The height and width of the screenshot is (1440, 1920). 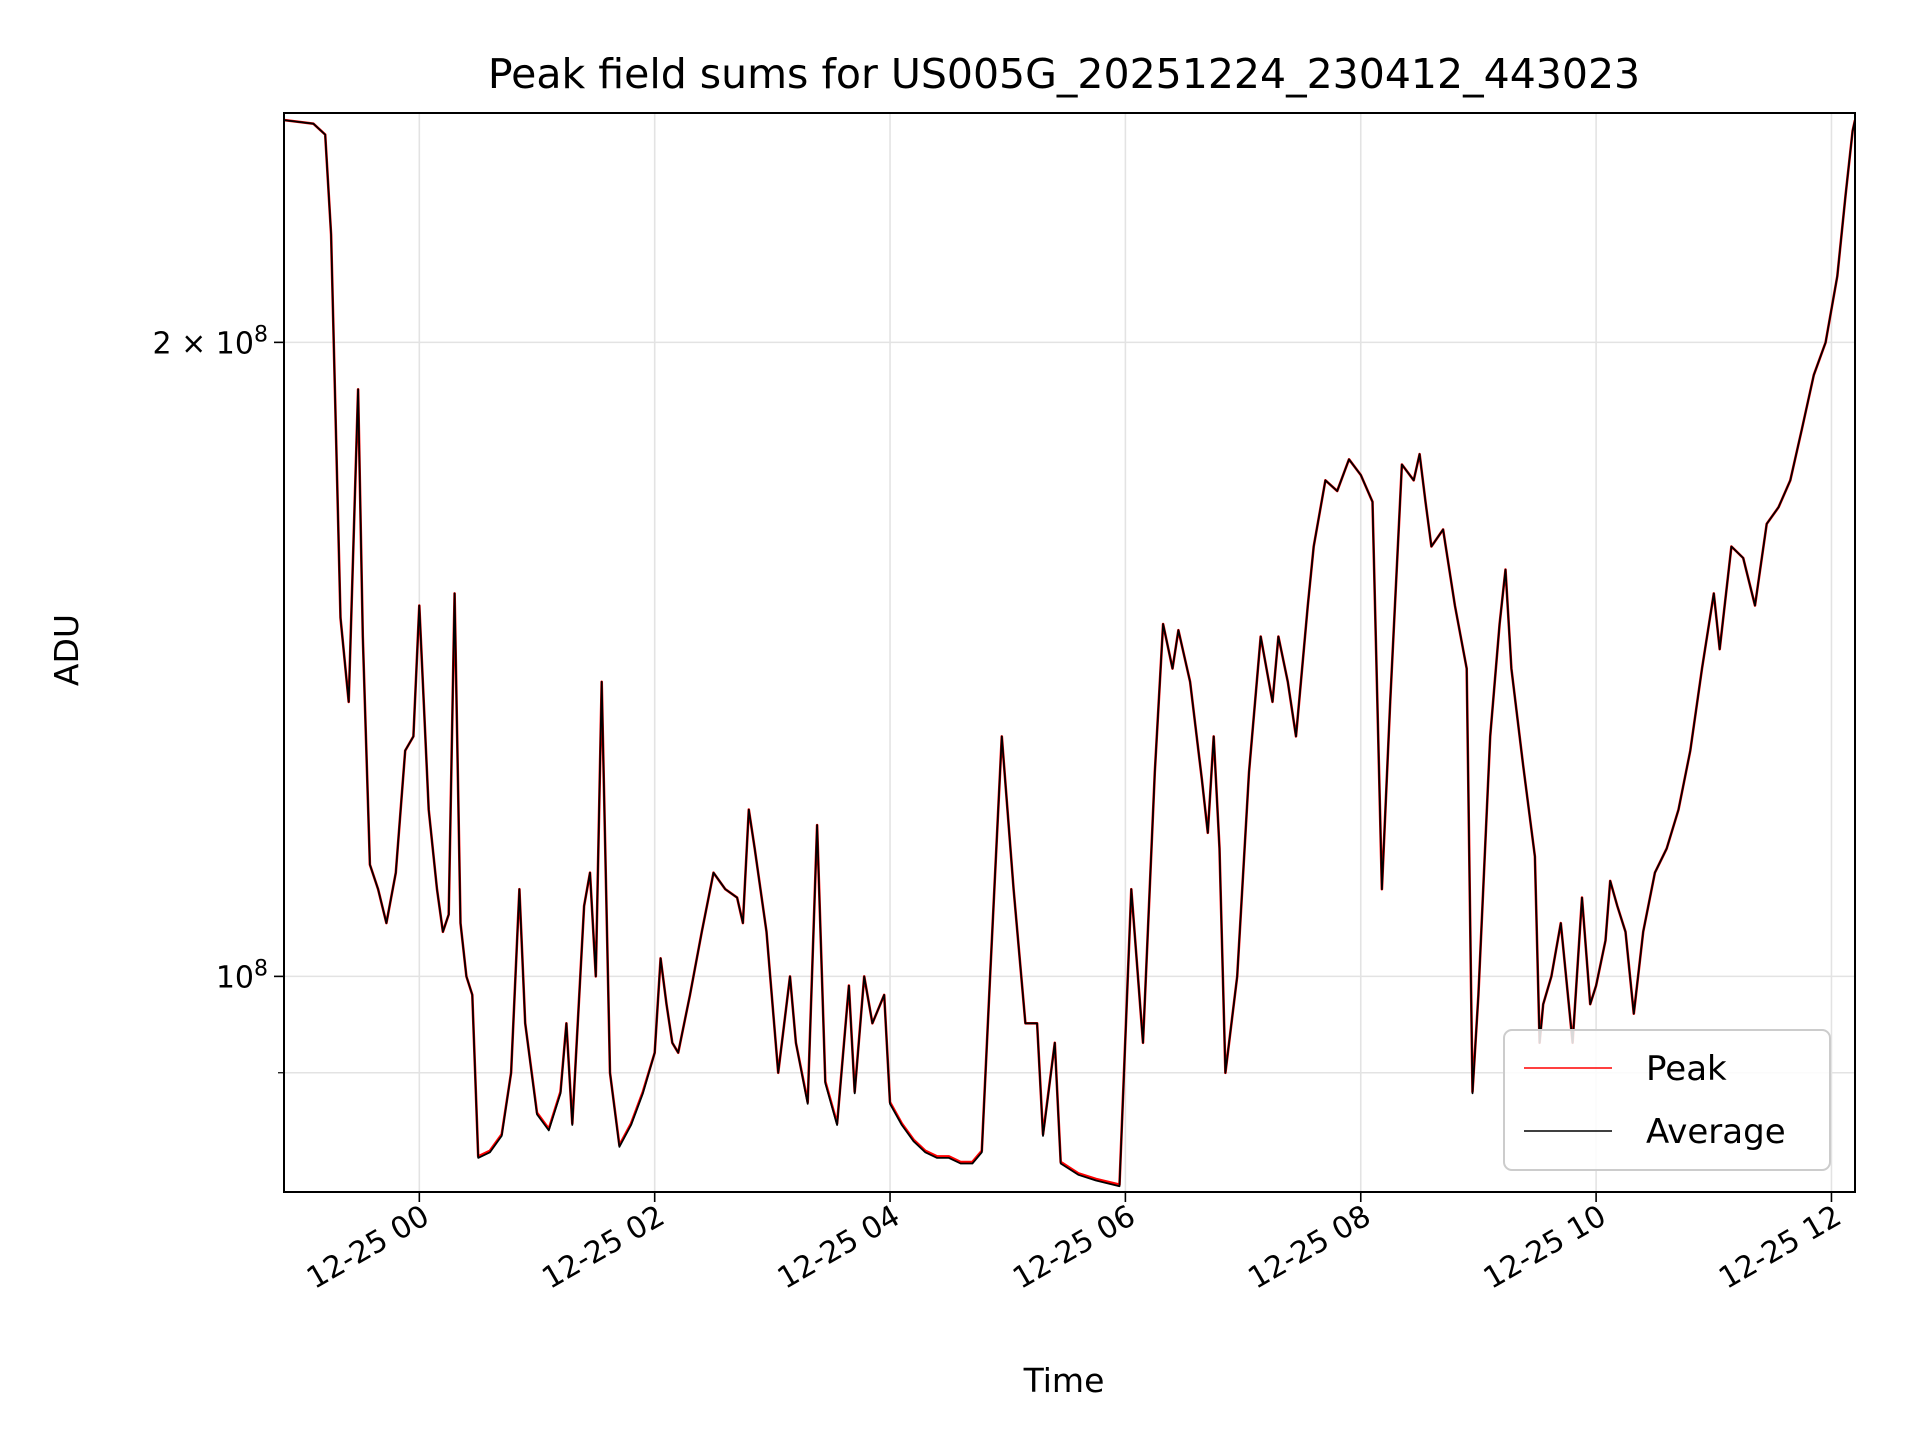 What do you see at coordinates (210, 341) in the screenshot?
I see `y-tick-label: 2 × 108` at bounding box center [210, 341].